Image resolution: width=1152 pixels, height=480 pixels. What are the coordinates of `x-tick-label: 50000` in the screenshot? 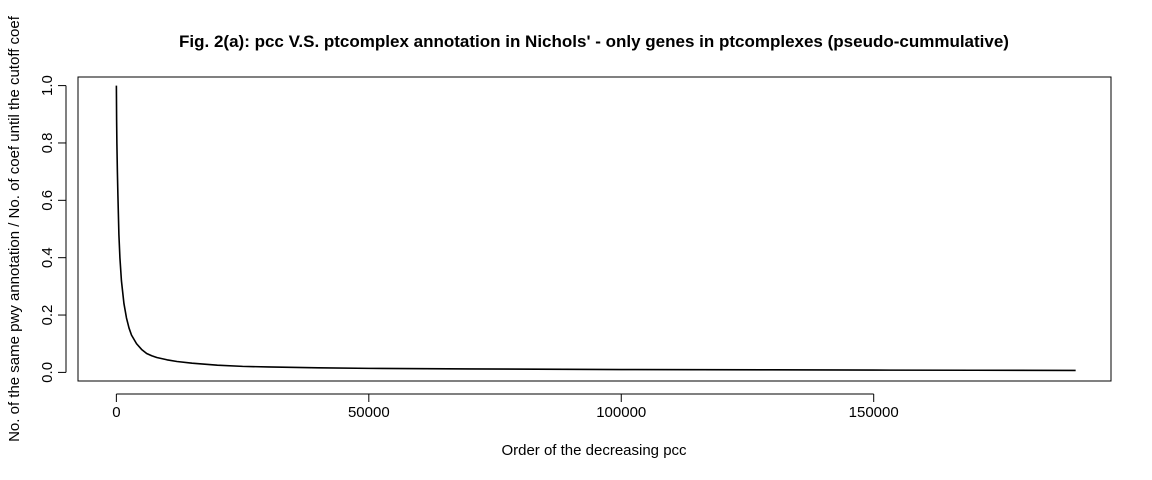 It's located at (369, 412).